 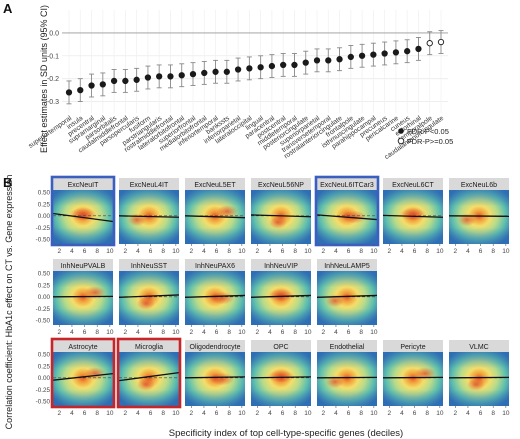 I want to click on facet-title: ExcNeuL4IT, so click(x=149, y=185).